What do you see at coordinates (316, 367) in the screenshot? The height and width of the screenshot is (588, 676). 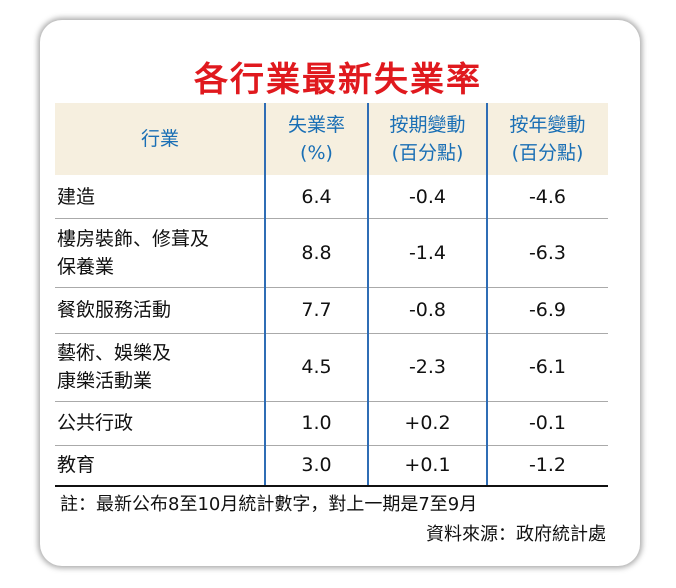 I see `value-cell: 4.5` at bounding box center [316, 367].